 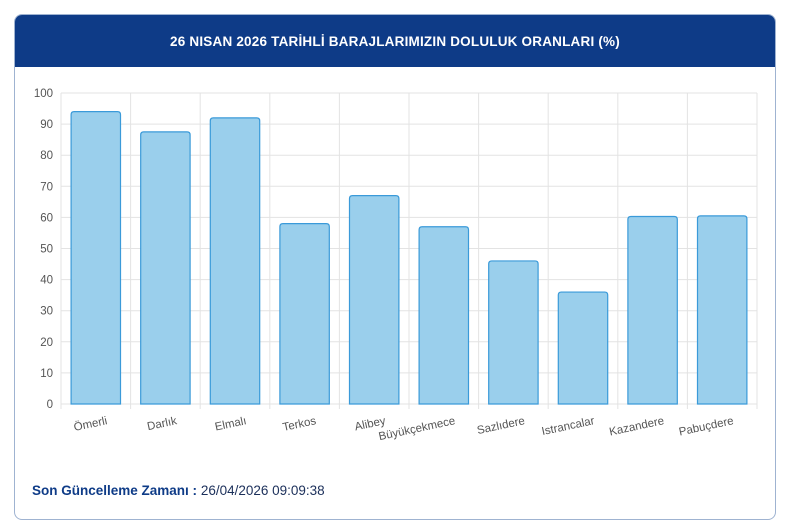 What do you see at coordinates (46, 187) in the screenshot?
I see `y-tick-label: 70` at bounding box center [46, 187].